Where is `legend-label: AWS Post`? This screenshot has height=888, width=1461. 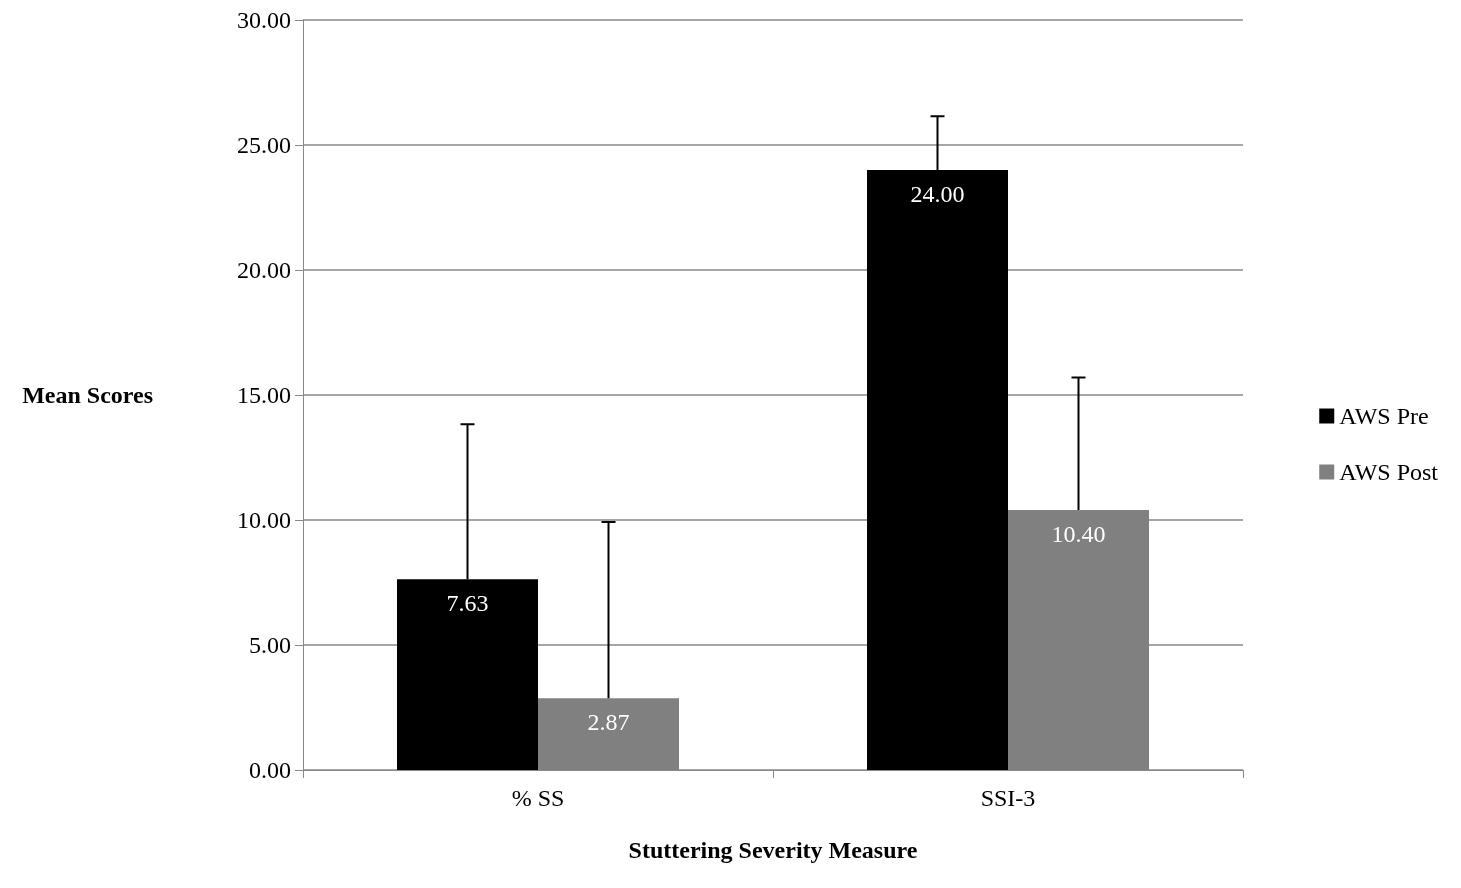
legend-label: AWS Post is located at coordinates (1389, 472).